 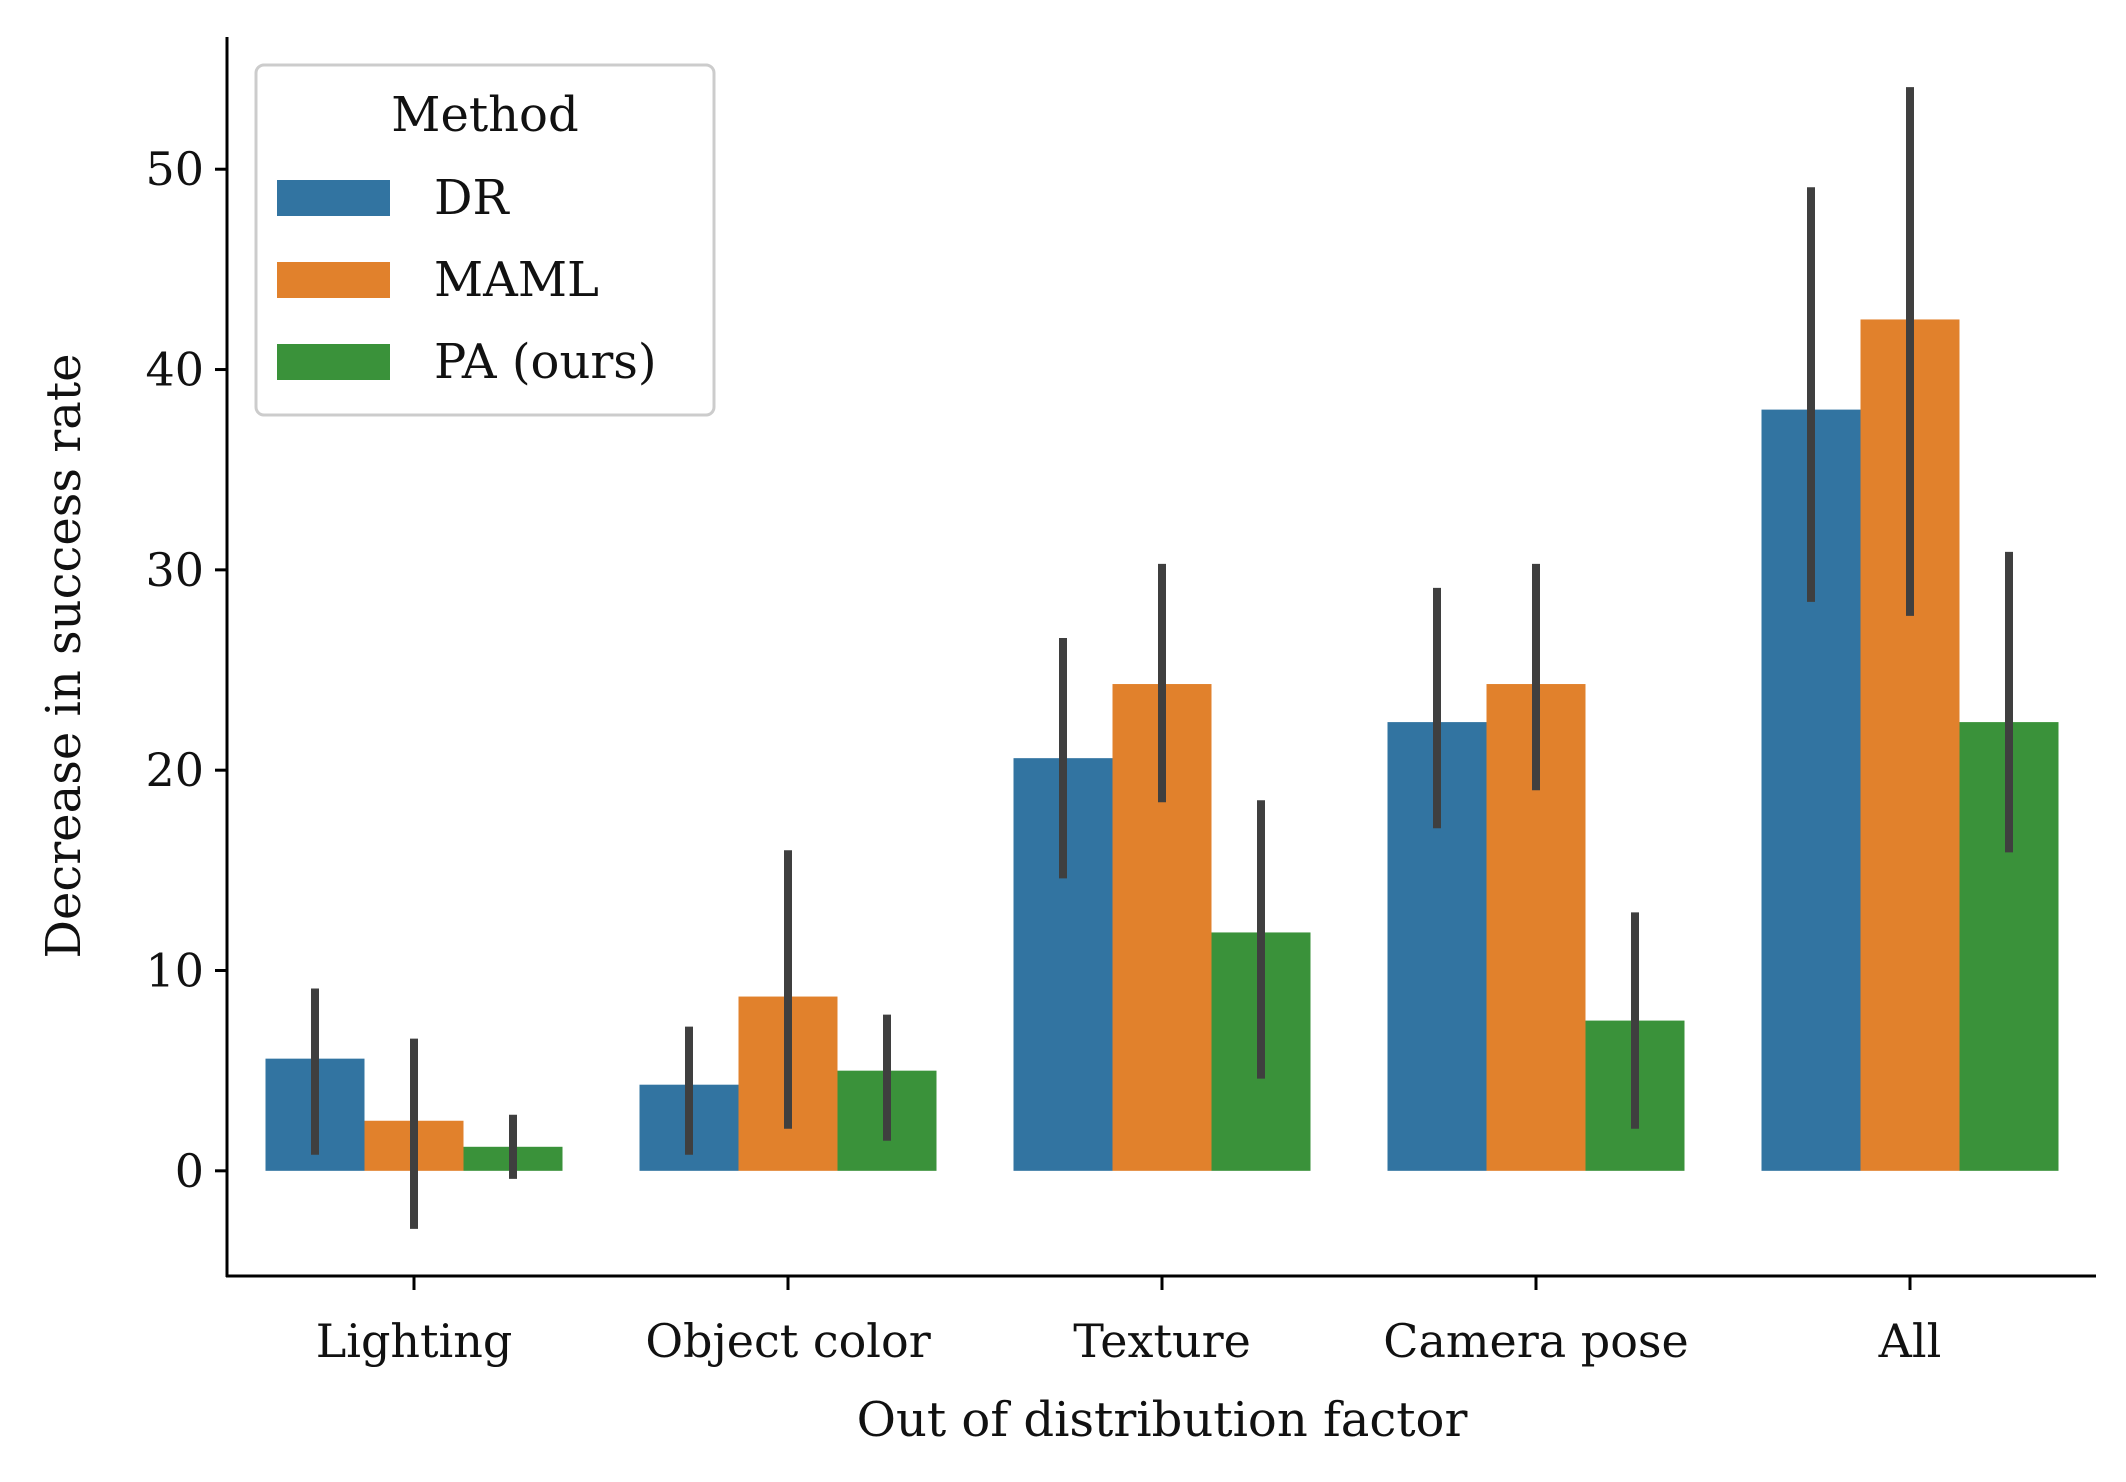 What do you see at coordinates (484, 115) in the screenshot?
I see `legend-title: Method` at bounding box center [484, 115].